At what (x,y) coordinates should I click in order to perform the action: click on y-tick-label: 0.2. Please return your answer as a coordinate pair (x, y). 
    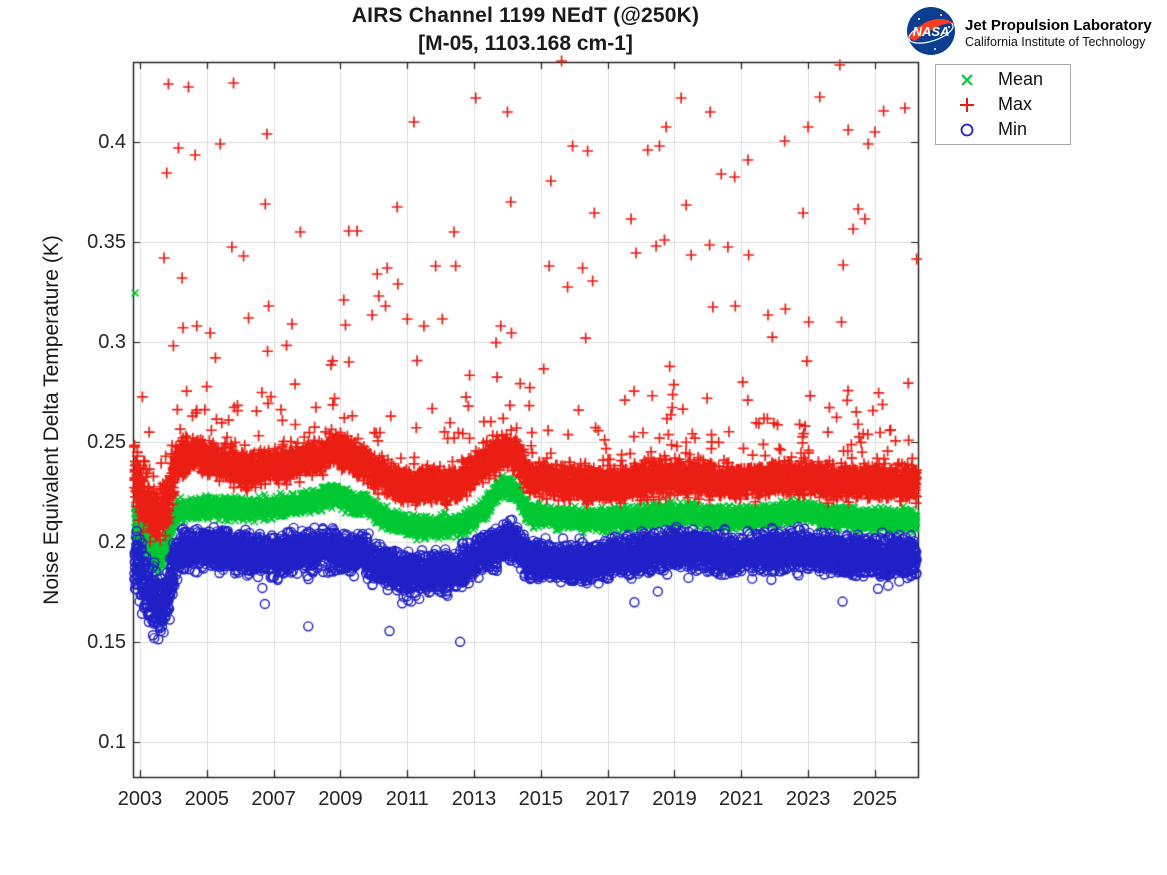
    Looking at the image, I should click on (112, 542).